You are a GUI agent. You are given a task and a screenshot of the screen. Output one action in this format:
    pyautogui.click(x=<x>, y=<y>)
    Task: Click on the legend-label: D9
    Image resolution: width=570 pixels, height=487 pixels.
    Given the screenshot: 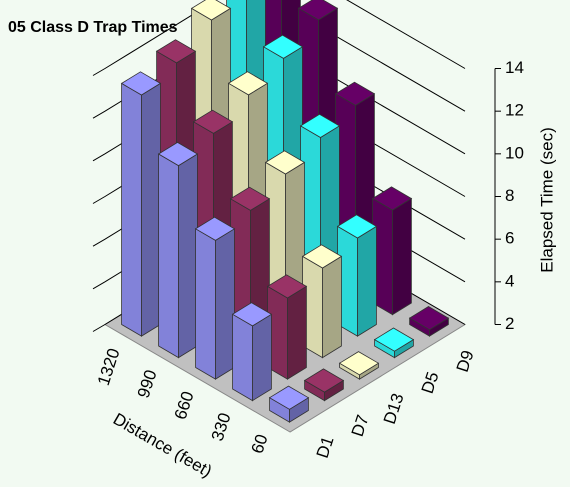 What is the action you would take?
    pyautogui.click(x=465, y=361)
    